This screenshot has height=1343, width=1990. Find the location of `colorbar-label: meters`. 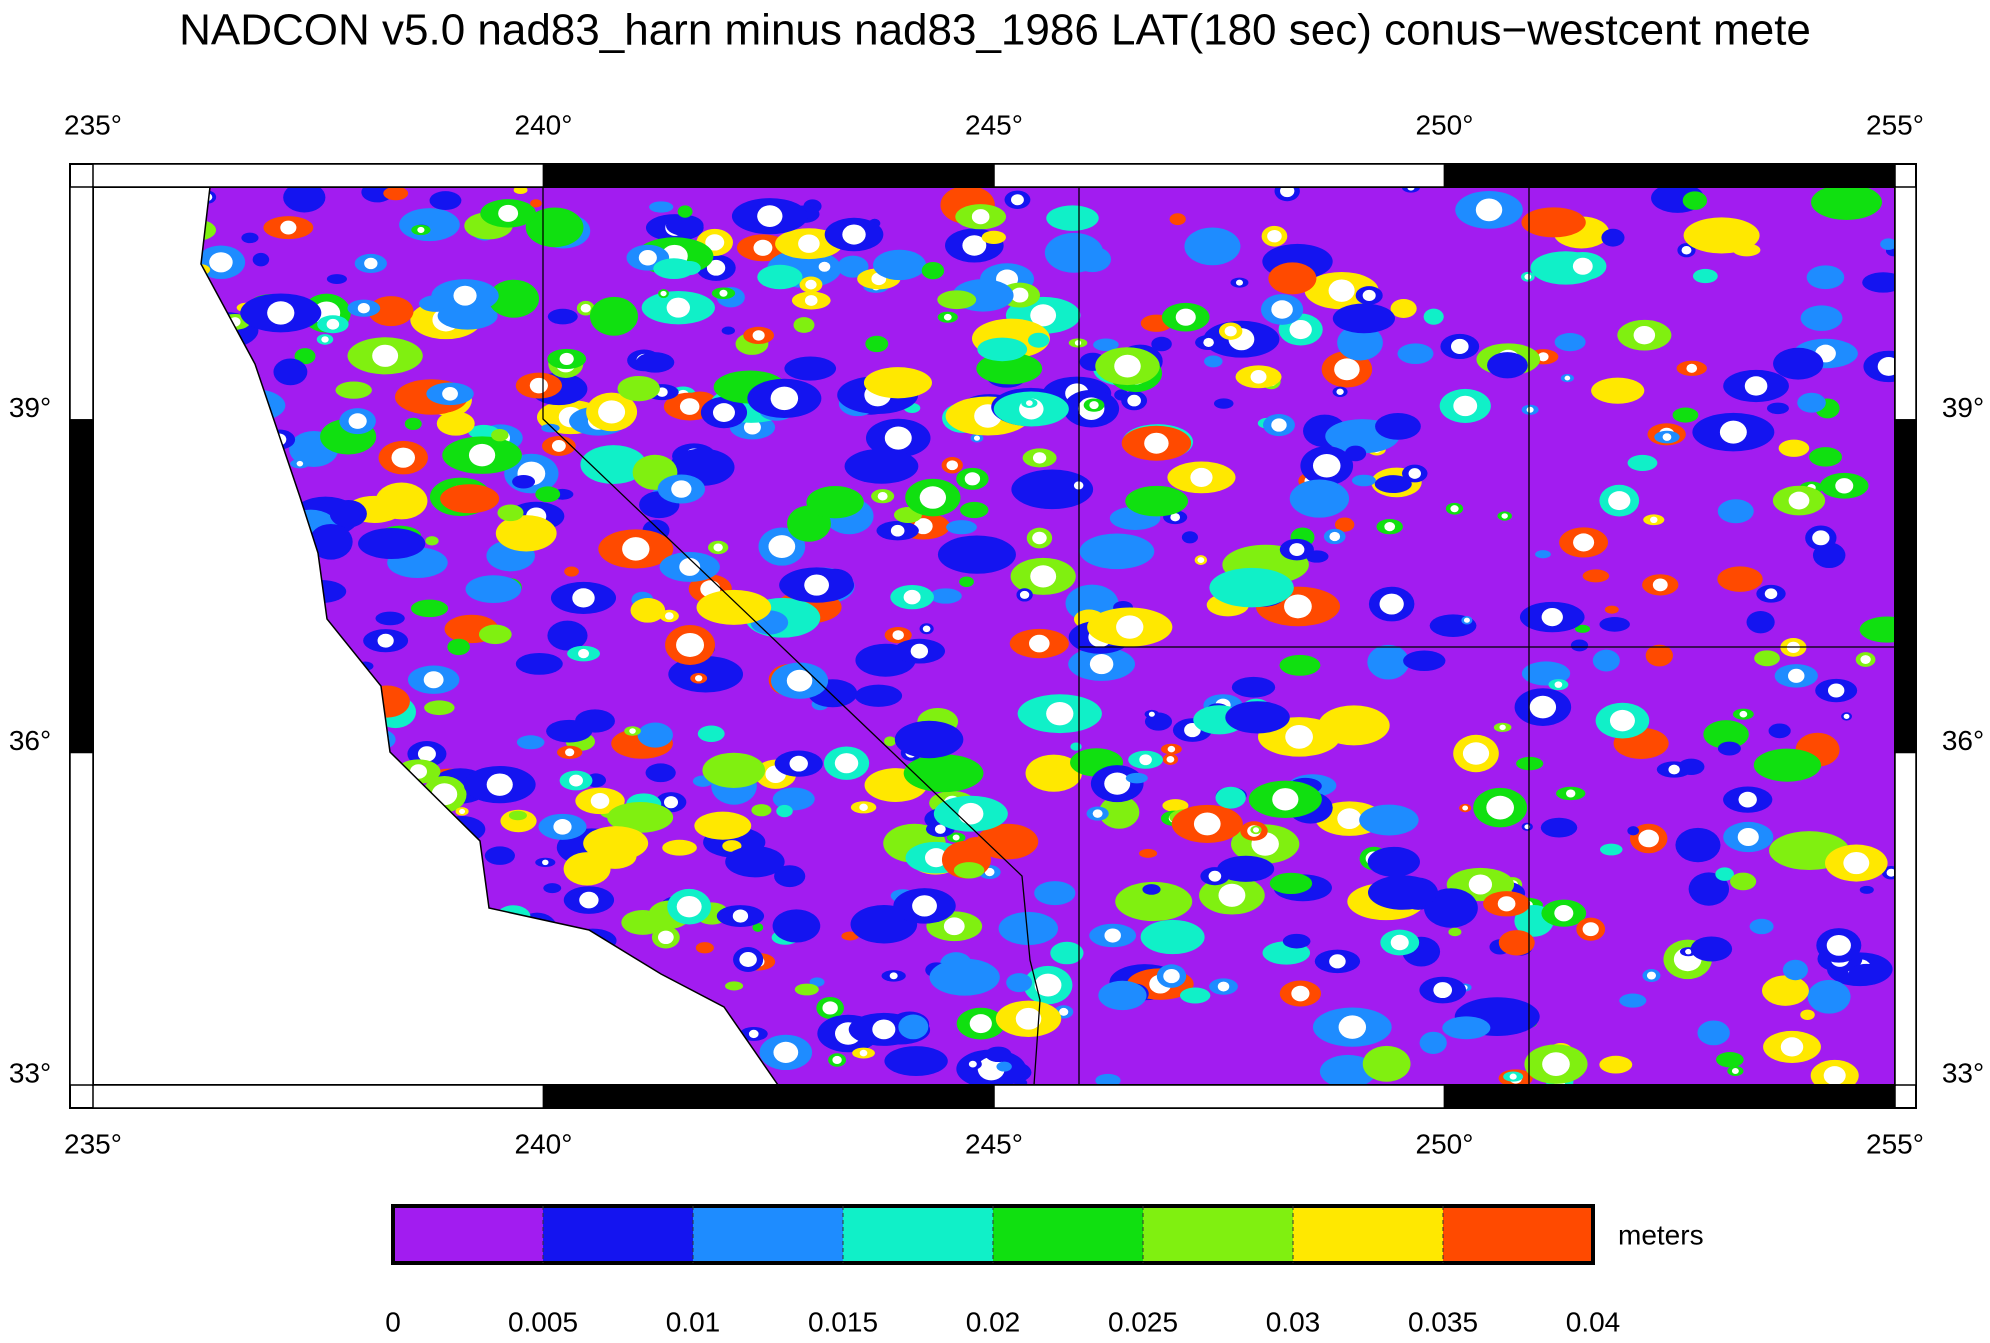

colorbar-label: meters is located at coordinates (1661, 1234).